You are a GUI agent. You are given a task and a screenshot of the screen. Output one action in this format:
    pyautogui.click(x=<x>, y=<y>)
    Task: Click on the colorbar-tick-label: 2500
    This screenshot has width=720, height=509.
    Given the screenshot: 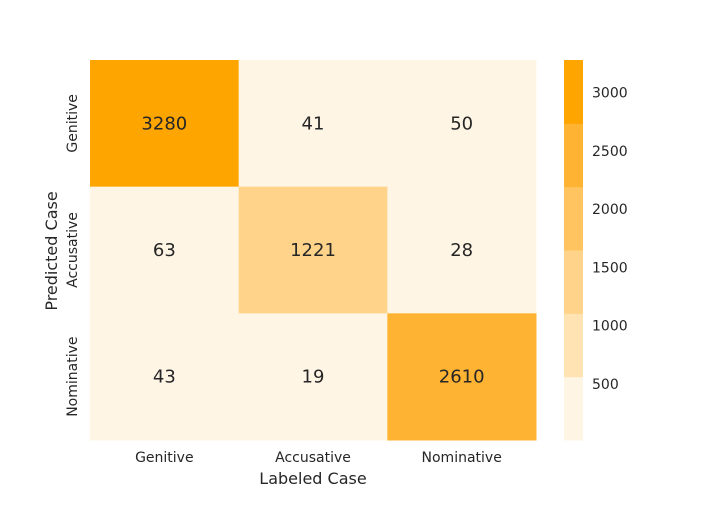 What is the action you would take?
    pyautogui.click(x=610, y=152)
    